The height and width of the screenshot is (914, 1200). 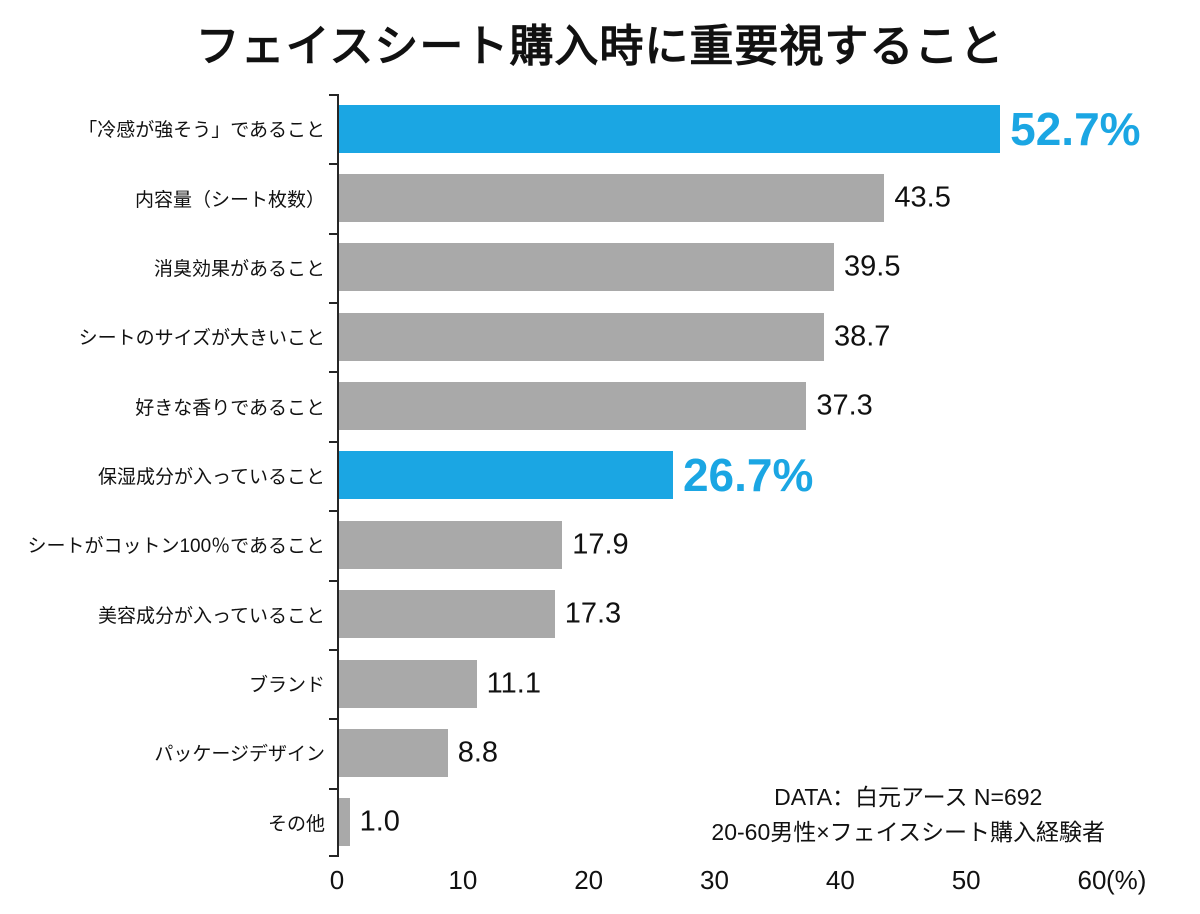 What do you see at coordinates (714, 752) in the screenshot?
I see `bar-track: 8.8` at bounding box center [714, 752].